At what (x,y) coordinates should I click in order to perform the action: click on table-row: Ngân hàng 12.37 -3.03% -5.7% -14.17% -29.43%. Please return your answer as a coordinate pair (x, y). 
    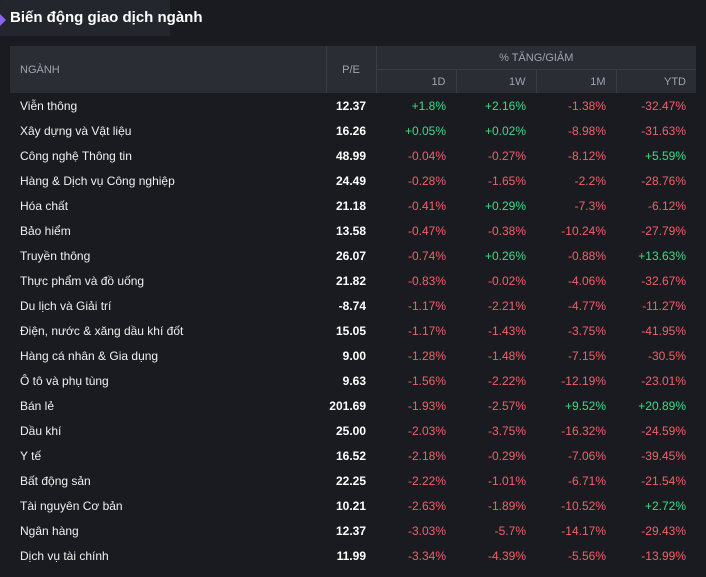
    Looking at the image, I should click on (353, 530).